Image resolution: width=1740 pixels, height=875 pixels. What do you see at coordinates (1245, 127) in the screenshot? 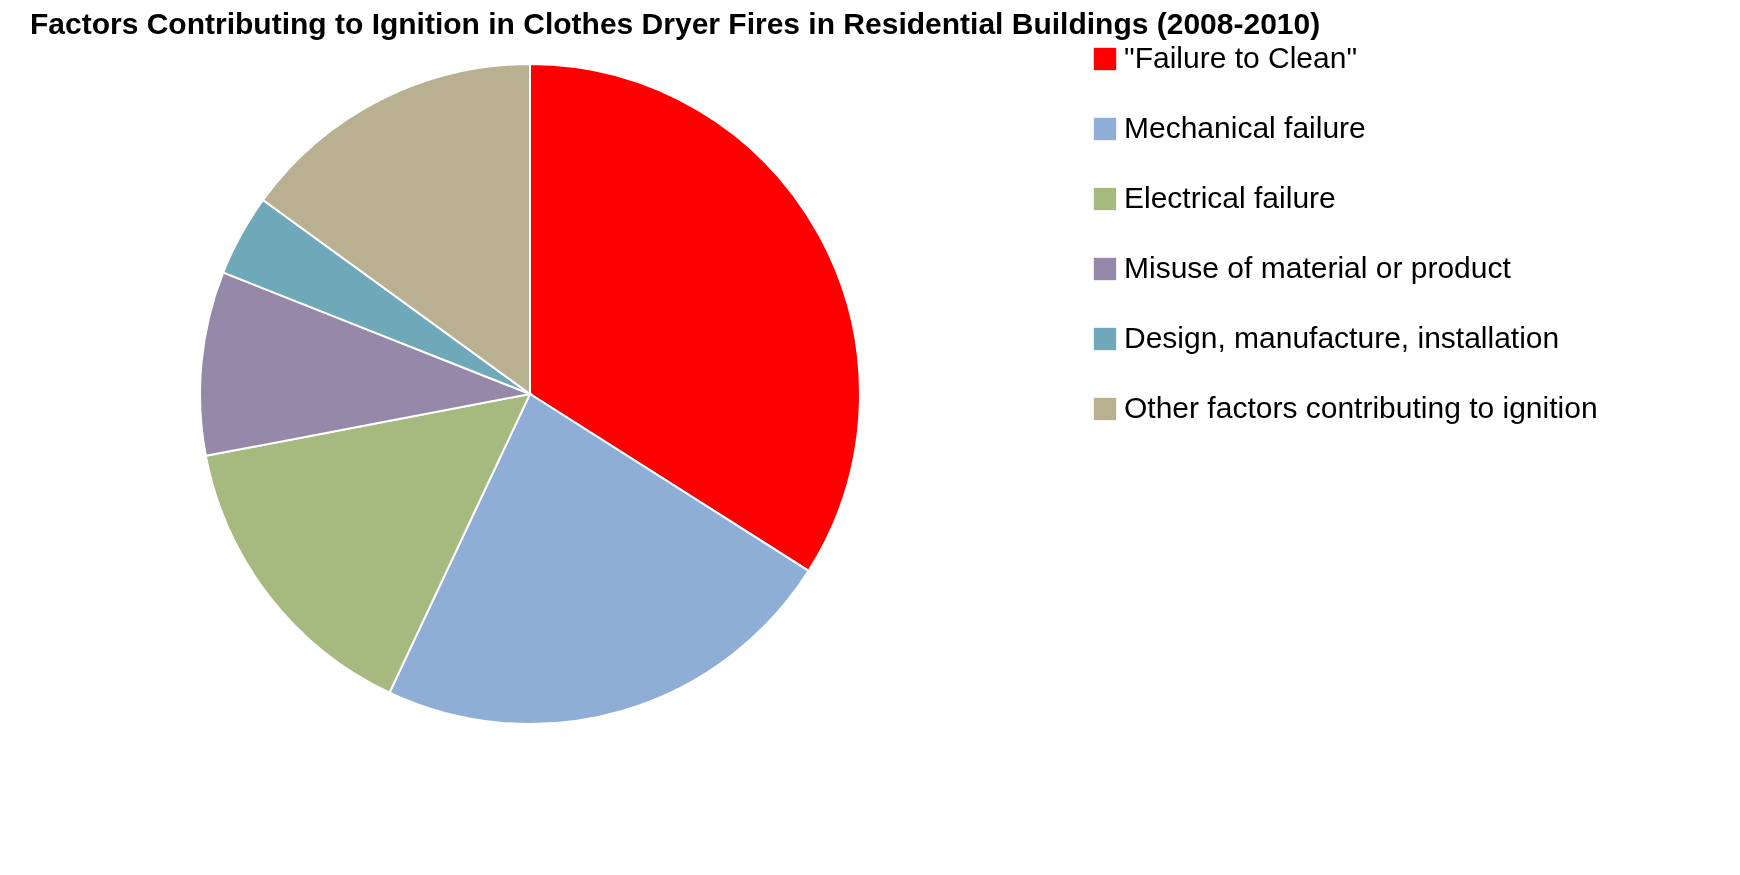
I see `legend-label: Mechanical failure` at bounding box center [1245, 127].